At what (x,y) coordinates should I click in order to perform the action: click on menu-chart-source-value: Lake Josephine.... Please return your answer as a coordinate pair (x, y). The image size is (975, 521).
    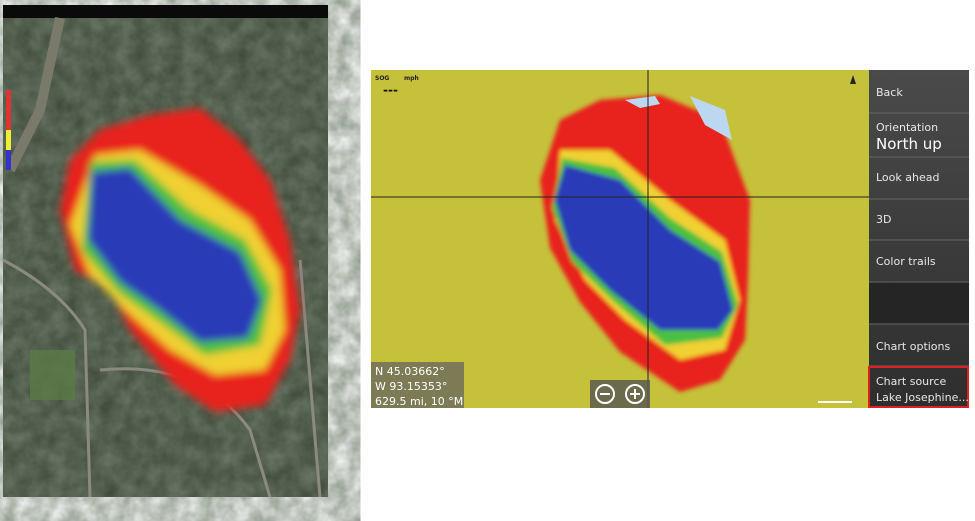
    Looking at the image, I should click on (922, 397).